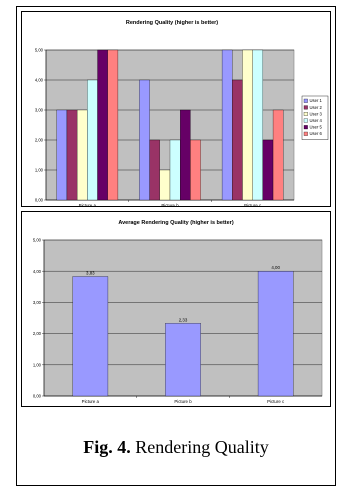 This screenshot has width=355, height=493. I want to click on legend-label: User 6, so click(316, 133).